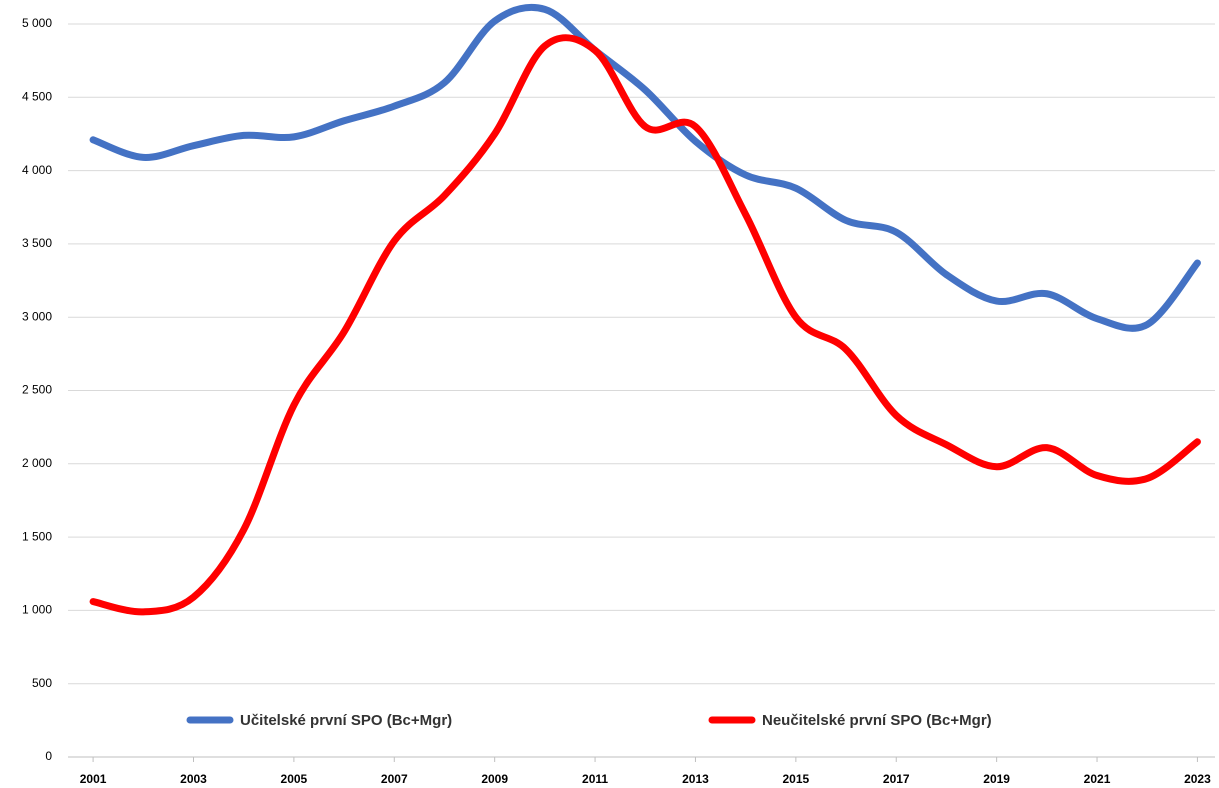 The width and height of the screenshot is (1219, 788). I want to click on y-tick-label: 1 000, so click(37, 610).